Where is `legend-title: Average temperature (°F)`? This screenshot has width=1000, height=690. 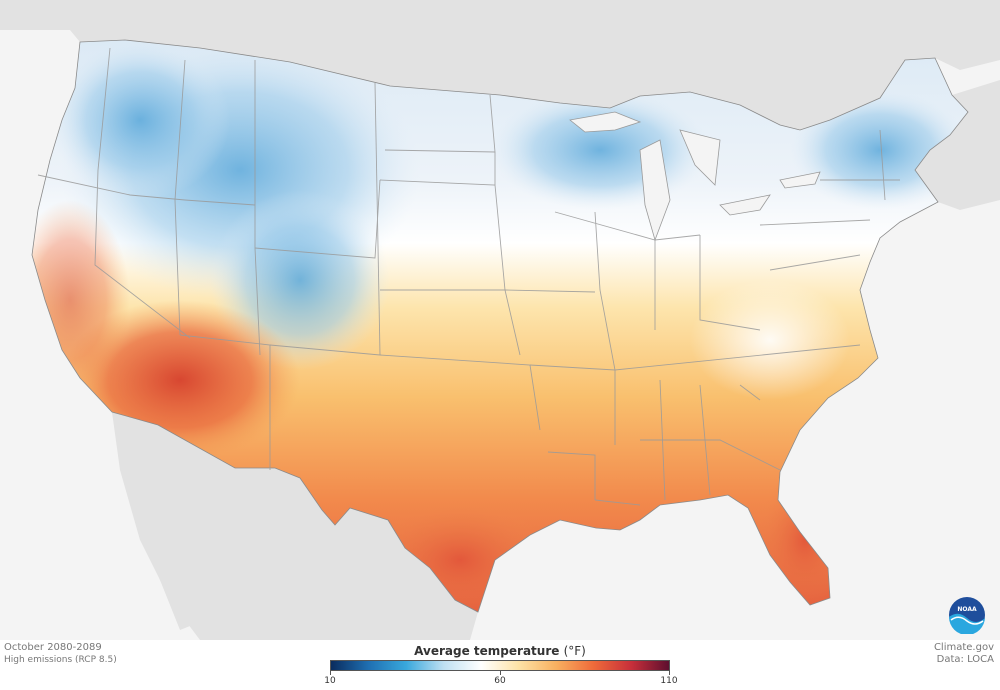 legend-title: Average temperature (°F) is located at coordinates (500, 651).